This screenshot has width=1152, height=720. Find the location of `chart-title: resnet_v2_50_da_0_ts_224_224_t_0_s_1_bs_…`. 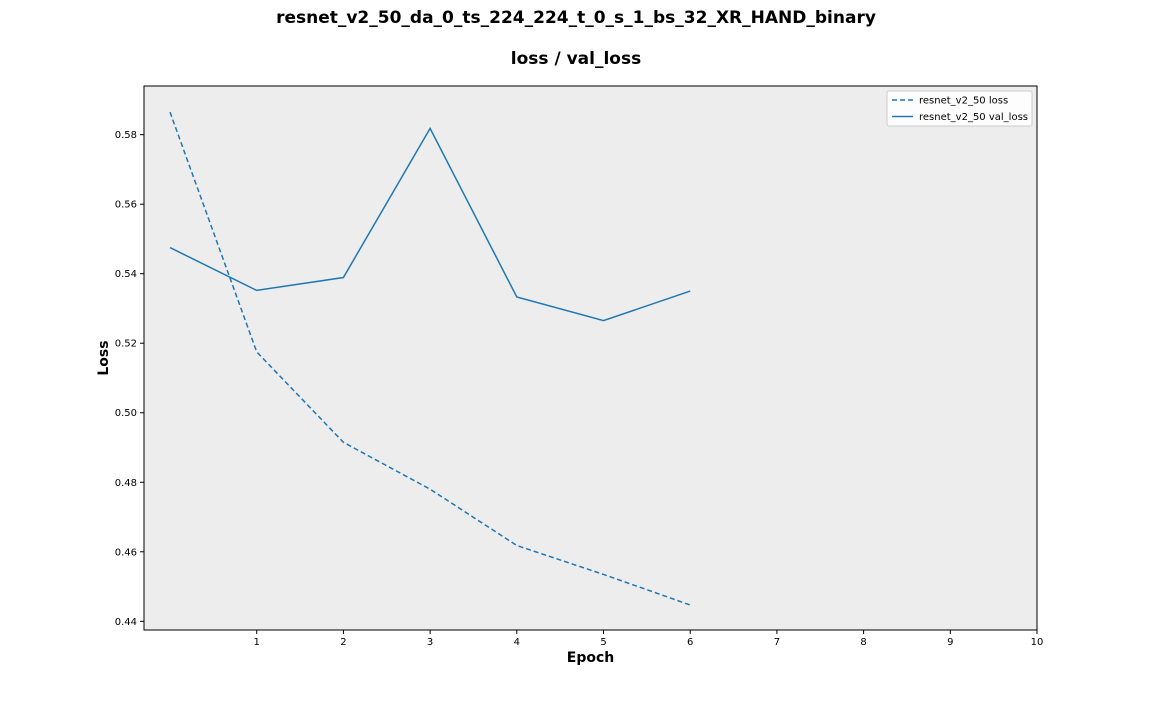

chart-title: resnet_v2_50_da_0_ts_224_224_t_0_s_1_bs_… is located at coordinates (576, 18).